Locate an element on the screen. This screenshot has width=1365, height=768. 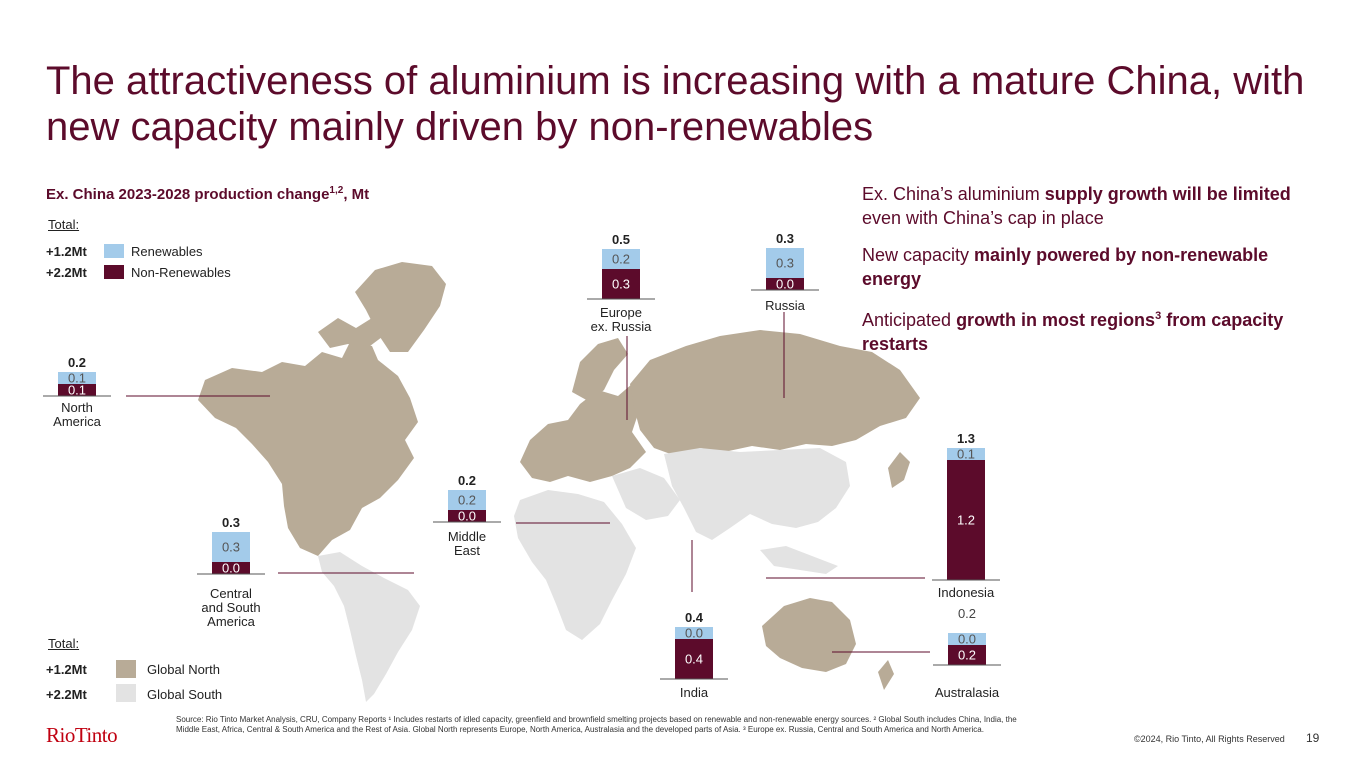
region-bar-group: 0.0 0.3 0.3 Russia is located at coordinates (785, 272).